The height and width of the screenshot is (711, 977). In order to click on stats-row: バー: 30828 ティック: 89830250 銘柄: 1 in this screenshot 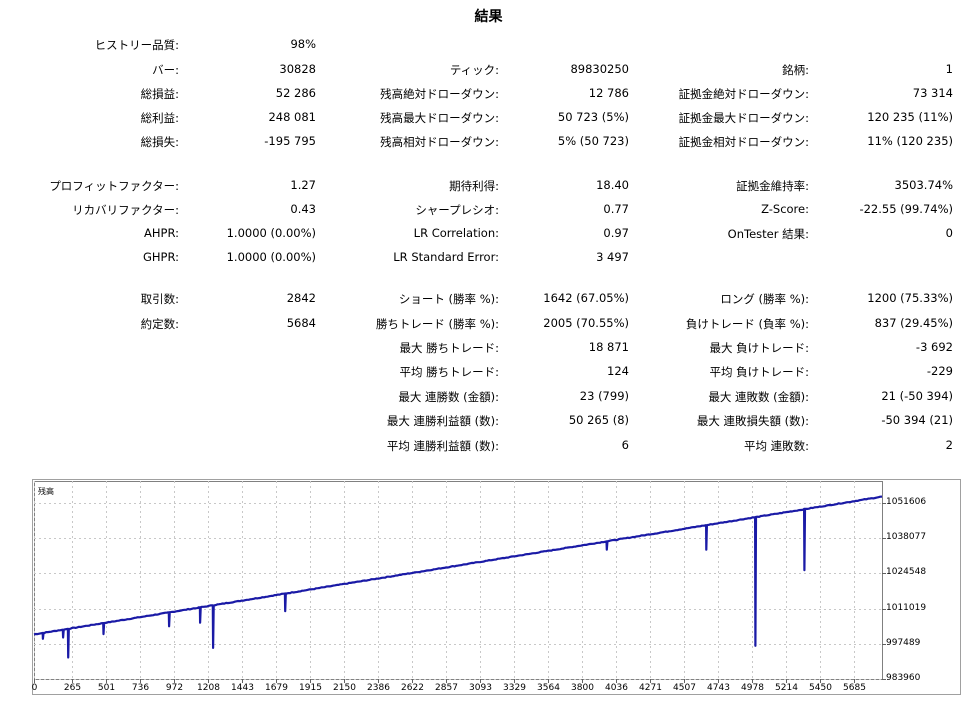, I will do `click(488, 70)`.